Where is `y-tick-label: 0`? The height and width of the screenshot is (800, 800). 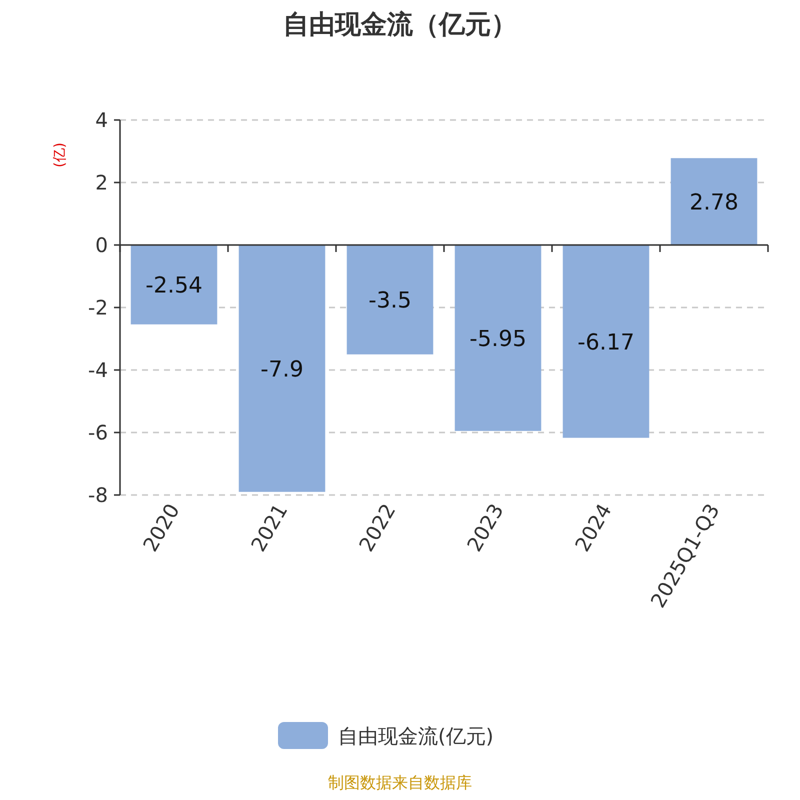
y-tick-label: 0 is located at coordinates (101, 245).